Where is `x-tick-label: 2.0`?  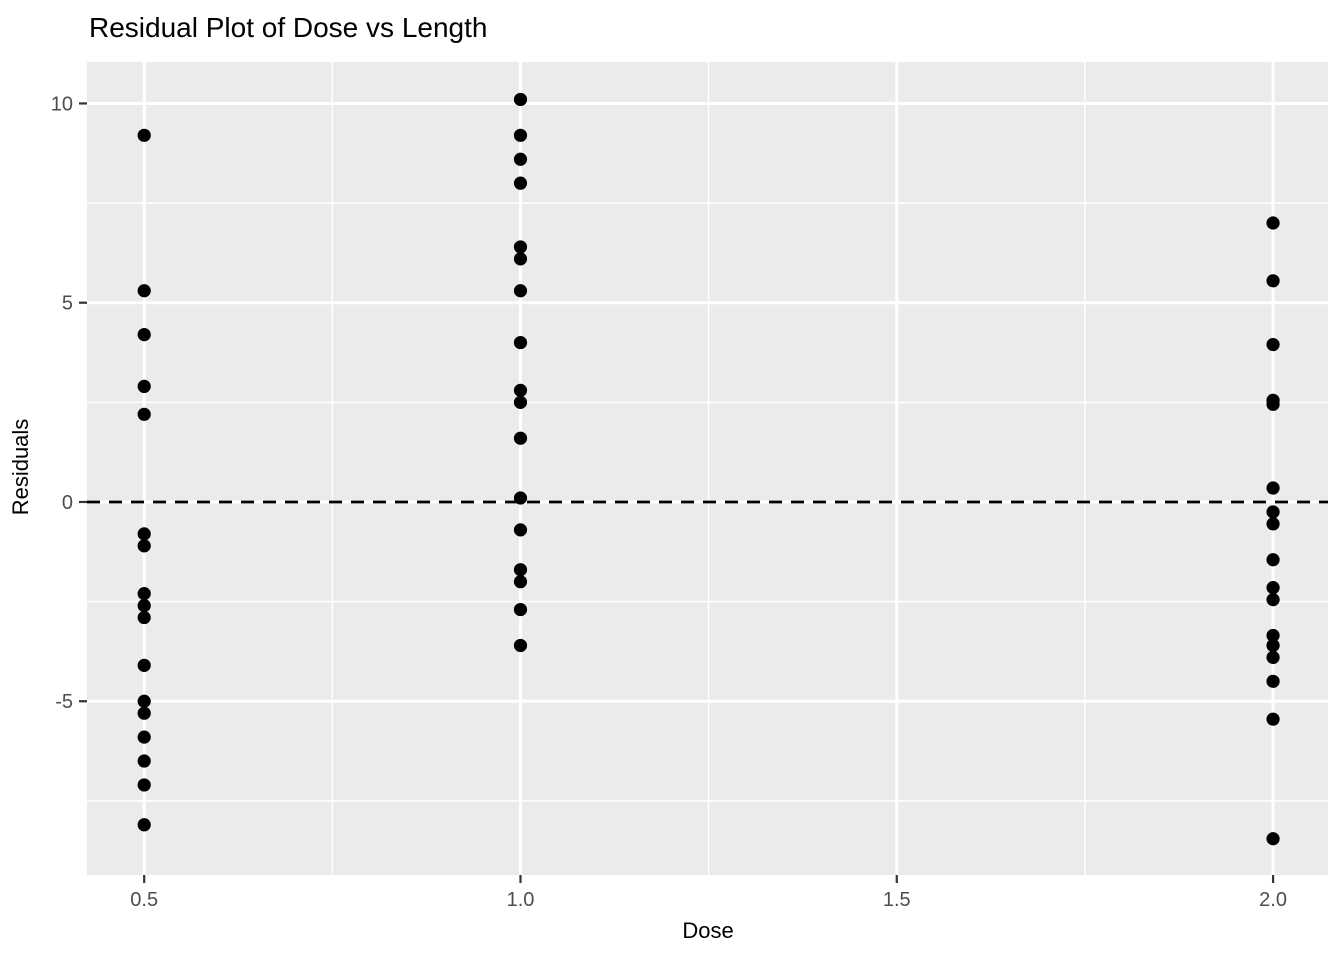 x-tick-label: 2.0 is located at coordinates (1273, 900).